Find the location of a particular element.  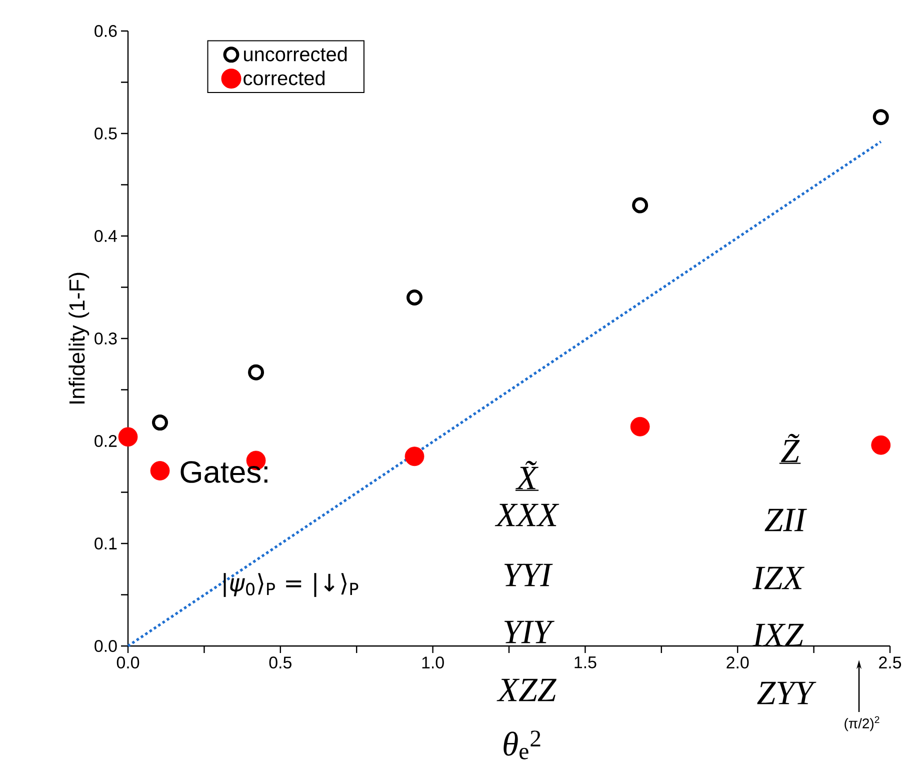

x-tick-label: 0.0 is located at coordinates (128, 662).